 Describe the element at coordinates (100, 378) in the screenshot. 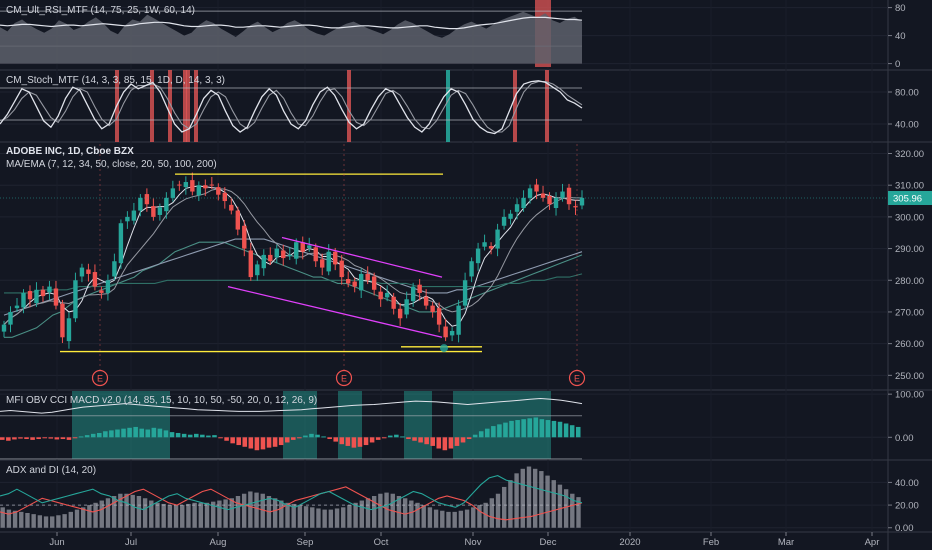

I see `earnings-marker` at that location.